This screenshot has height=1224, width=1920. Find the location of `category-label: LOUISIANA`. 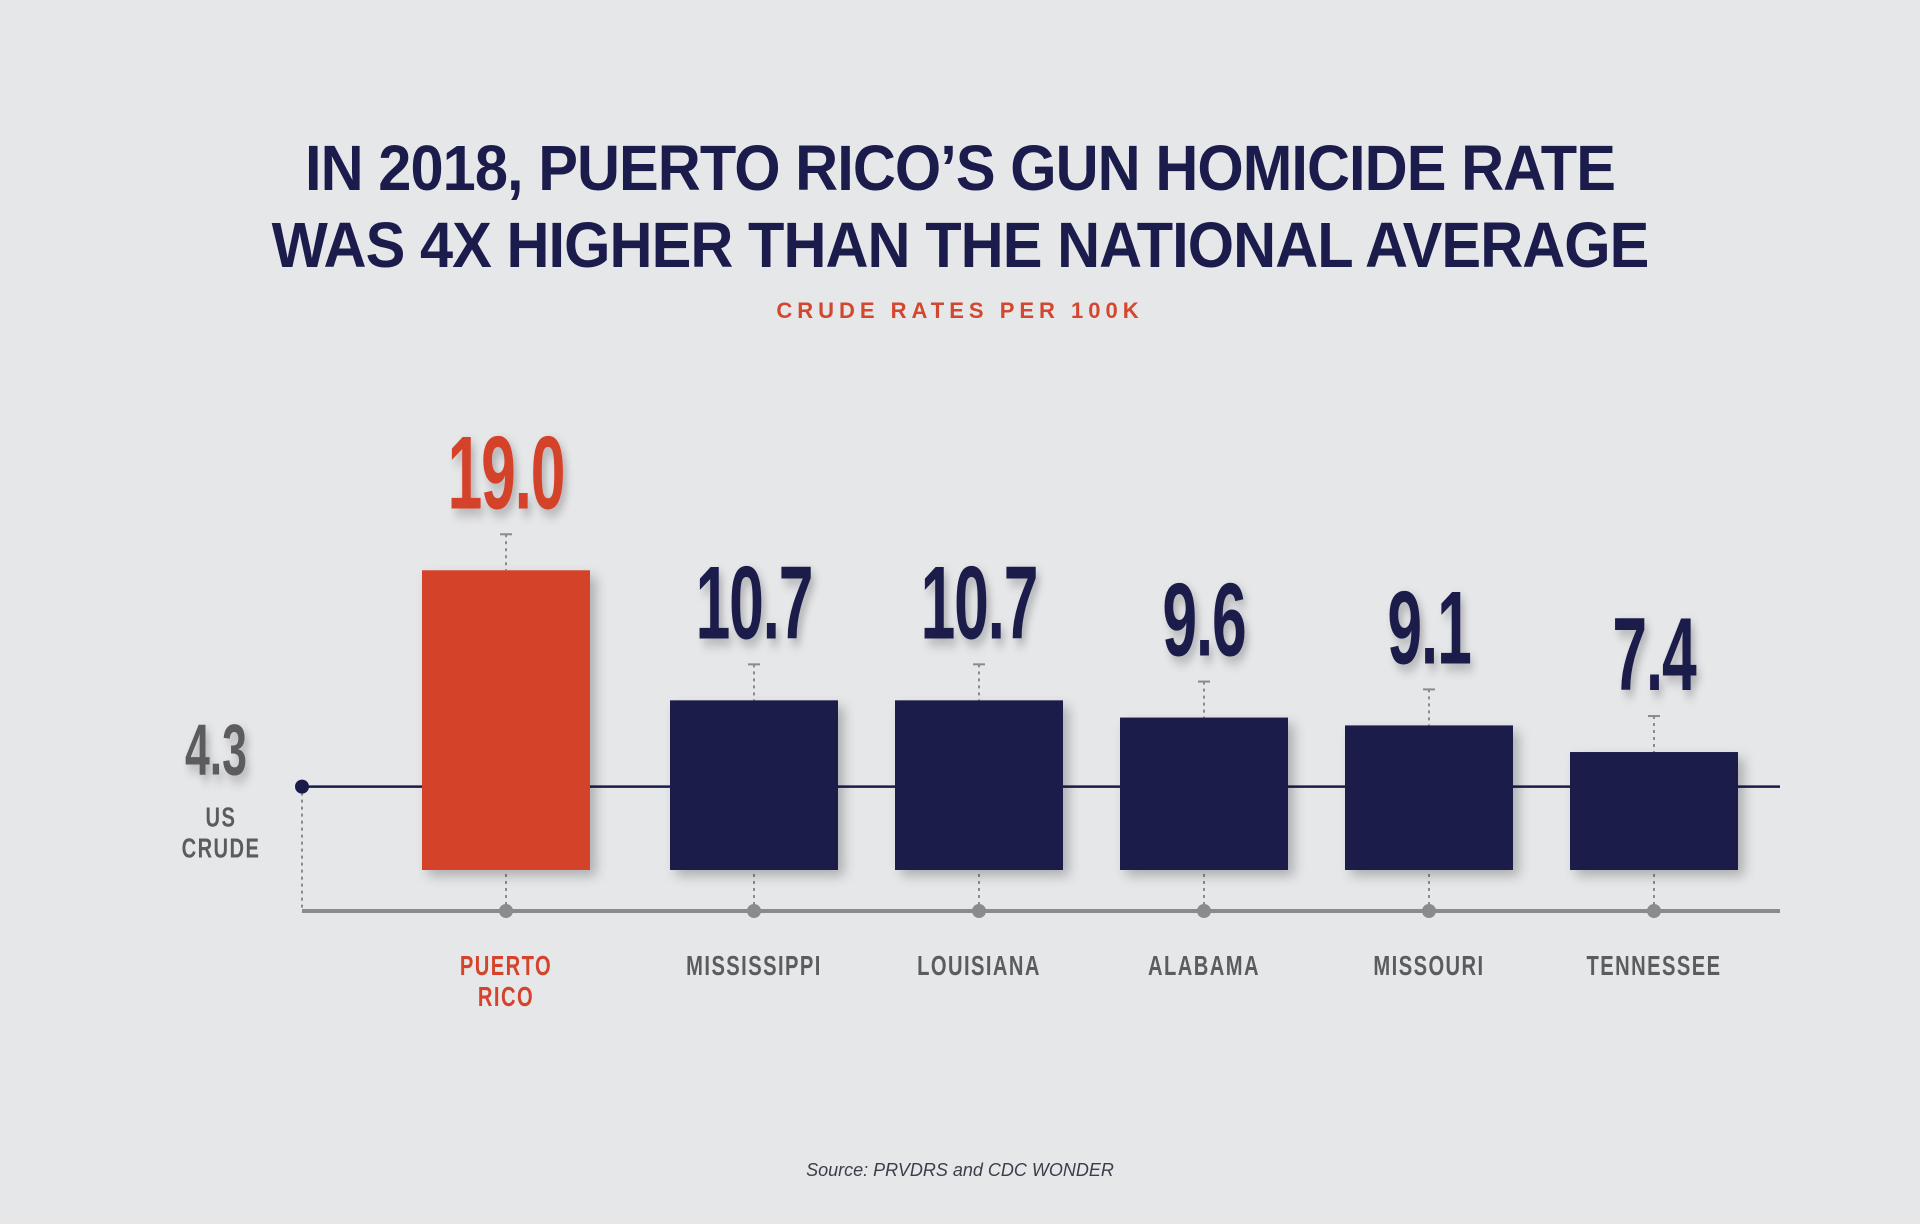

category-label: LOUISIANA is located at coordinates (979, 966).